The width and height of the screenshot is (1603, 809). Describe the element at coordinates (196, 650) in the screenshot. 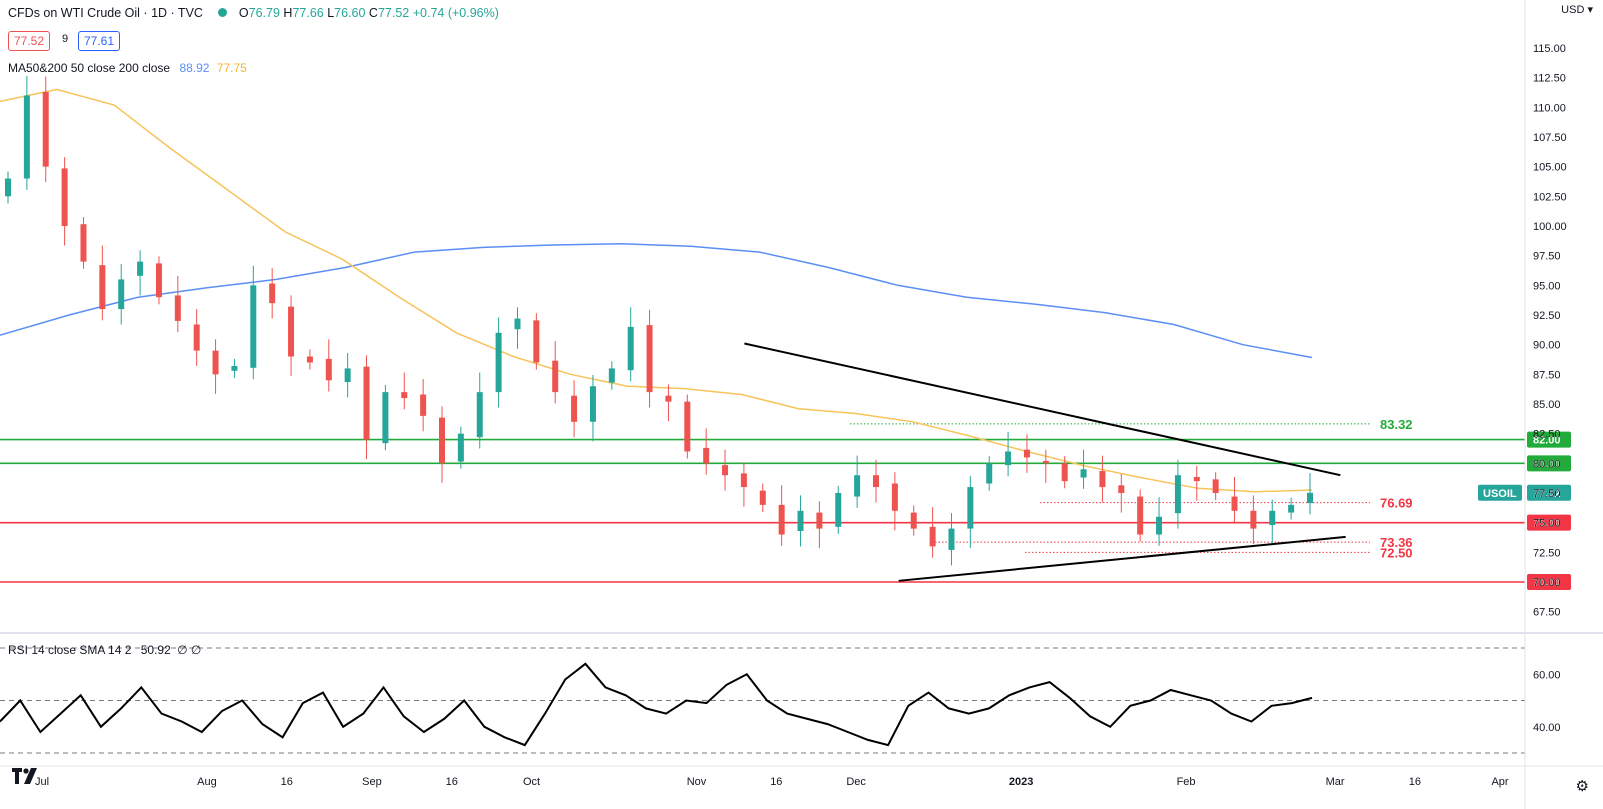

I see `rsi-legend-extra2: ∅` at that location.